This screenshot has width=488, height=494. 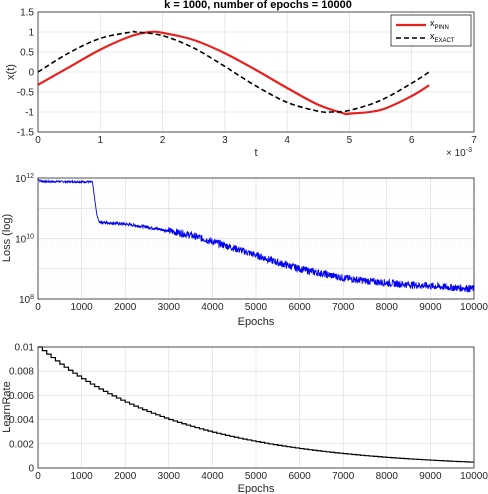 What do you see at coordinates (21, 420) in the screenshot?
I see `y-tick-label: 0.004` at bounding box center [21, 420].